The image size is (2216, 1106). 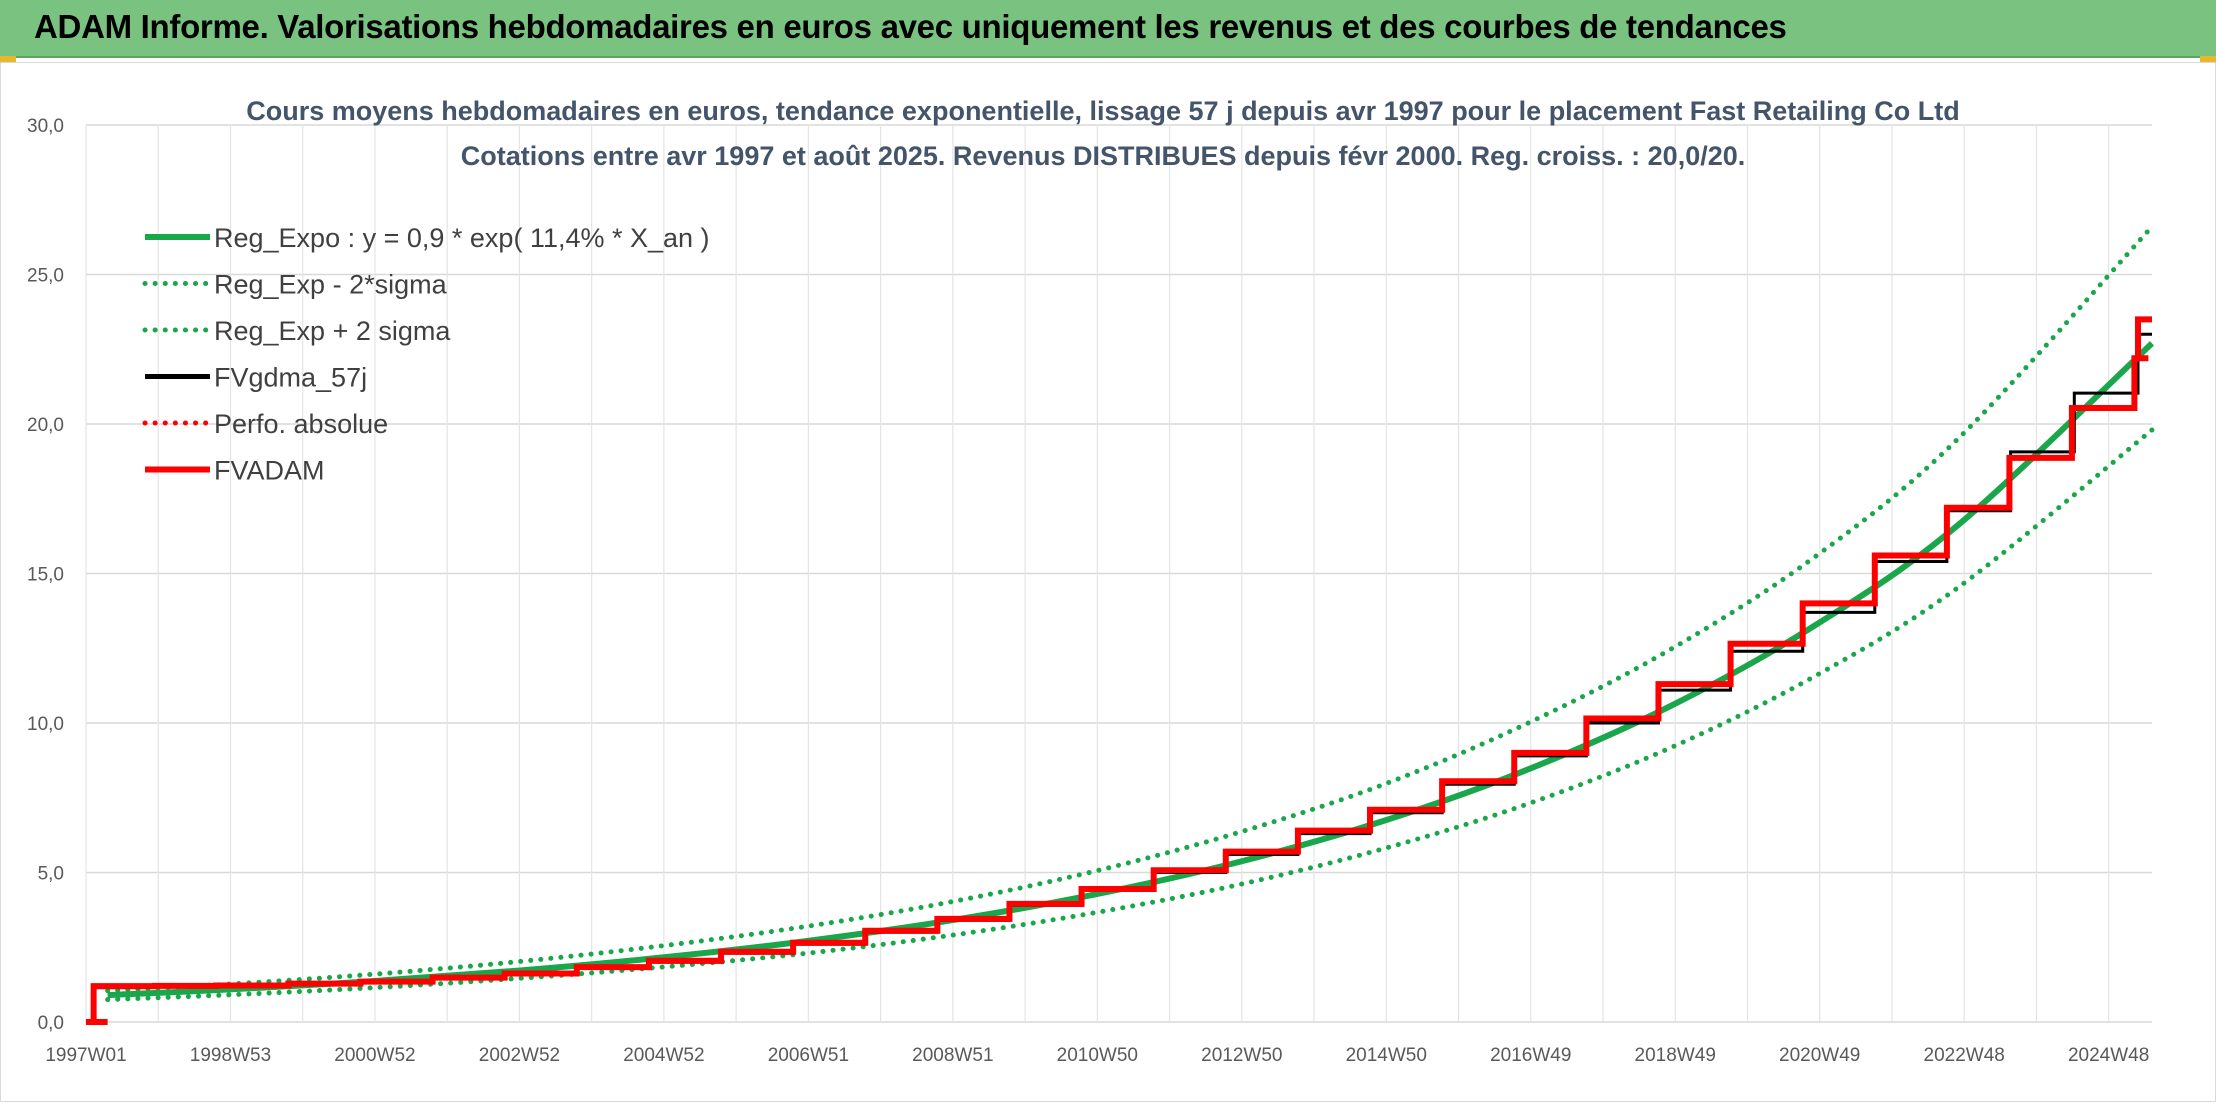 What do you see at coordinates (269, 471) in the screenshot?
I see `legend-label: FVADAM` at bounding box center [269, 471].